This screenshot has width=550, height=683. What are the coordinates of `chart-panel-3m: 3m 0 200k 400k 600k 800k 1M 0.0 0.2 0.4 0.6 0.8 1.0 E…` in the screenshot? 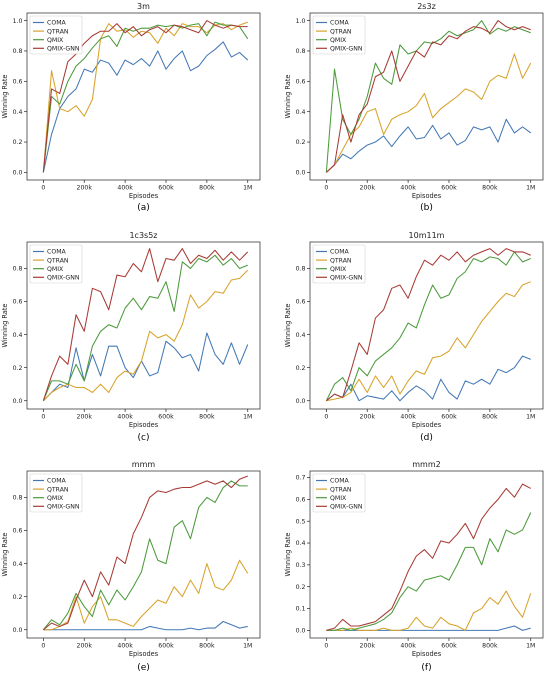 It's located at (131, 107).